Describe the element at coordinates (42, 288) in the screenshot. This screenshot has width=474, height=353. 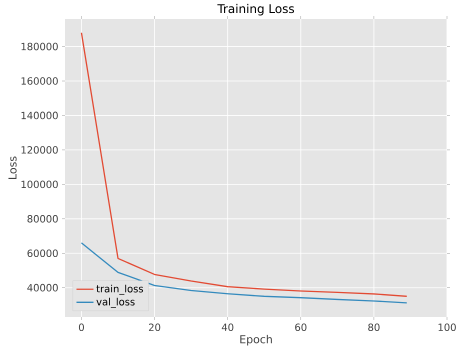
I see `y-tick-label: 40000` at that location.